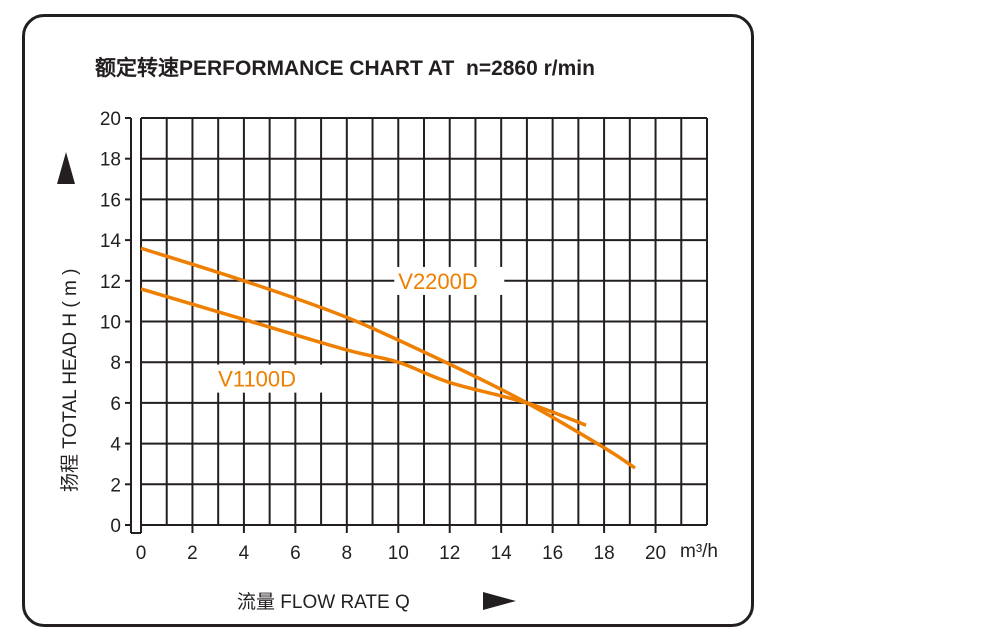 This screenshot has height=643, width=1000. Describe the element at coordinates (323, 602) in the screenshot. I see `x-axis-label: 流量 FLOW RATE Q` at that location.